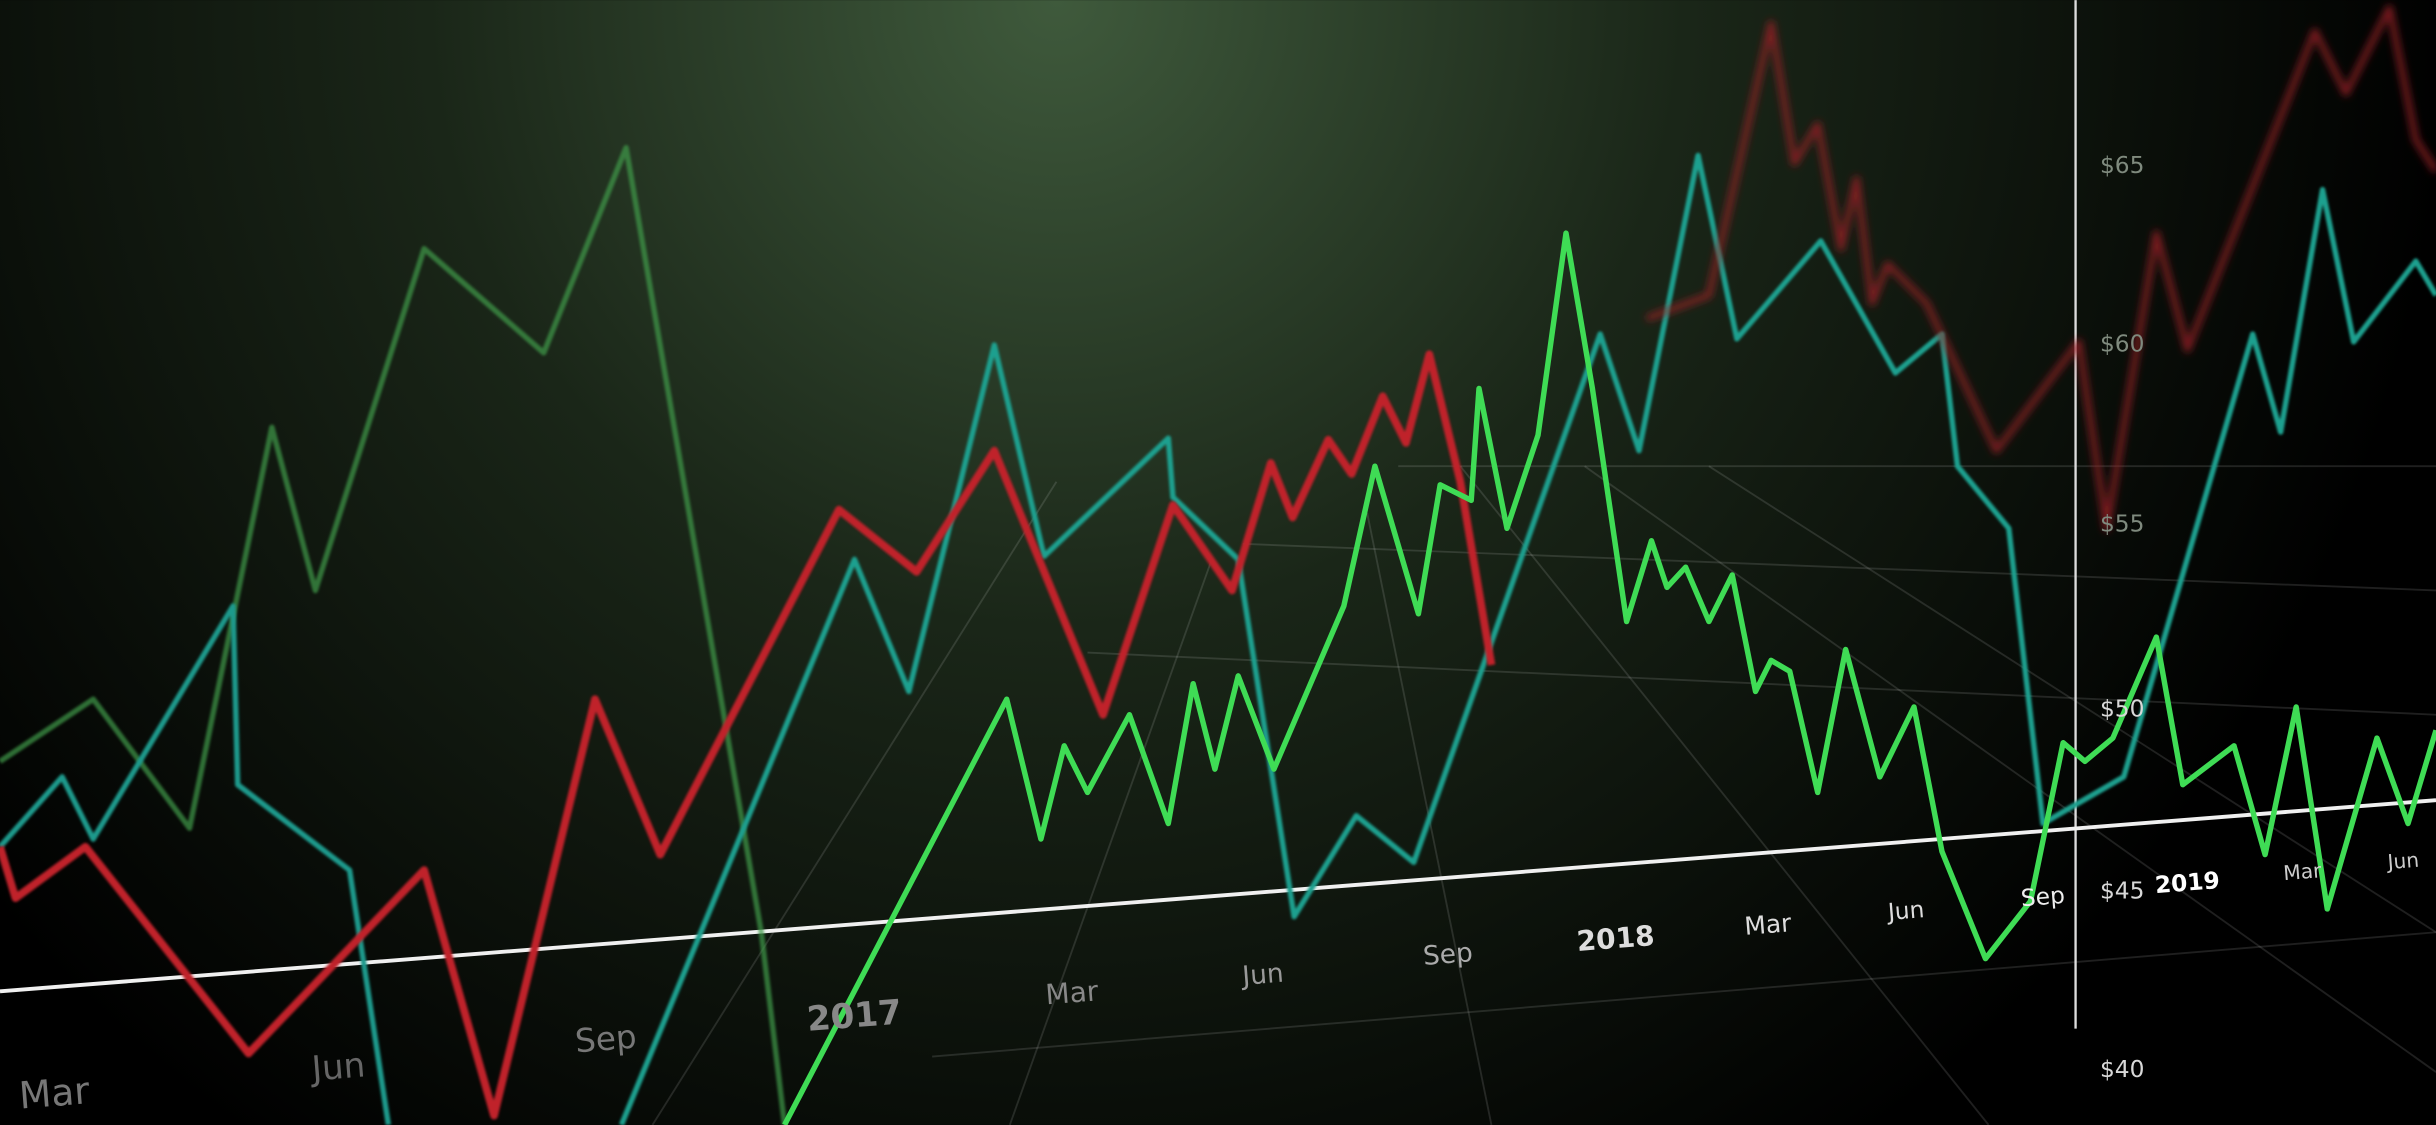 The width and height of the screenshot is (2436, 1125). Describe the element at coordinates (1616, 938) in the screenshot. I see `time-label: 2018` at that location.